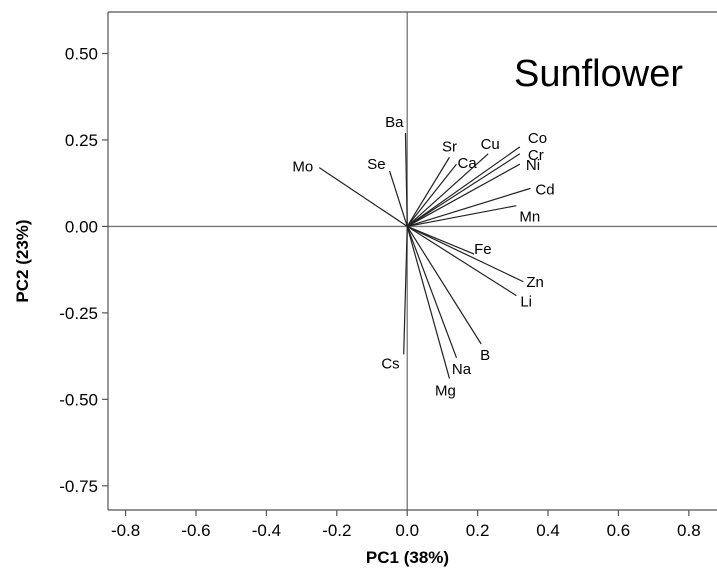 Image resolution: width=717 pixels, height=572 pixels. I want to click on vector-label-se: Se, so click(376, 164).